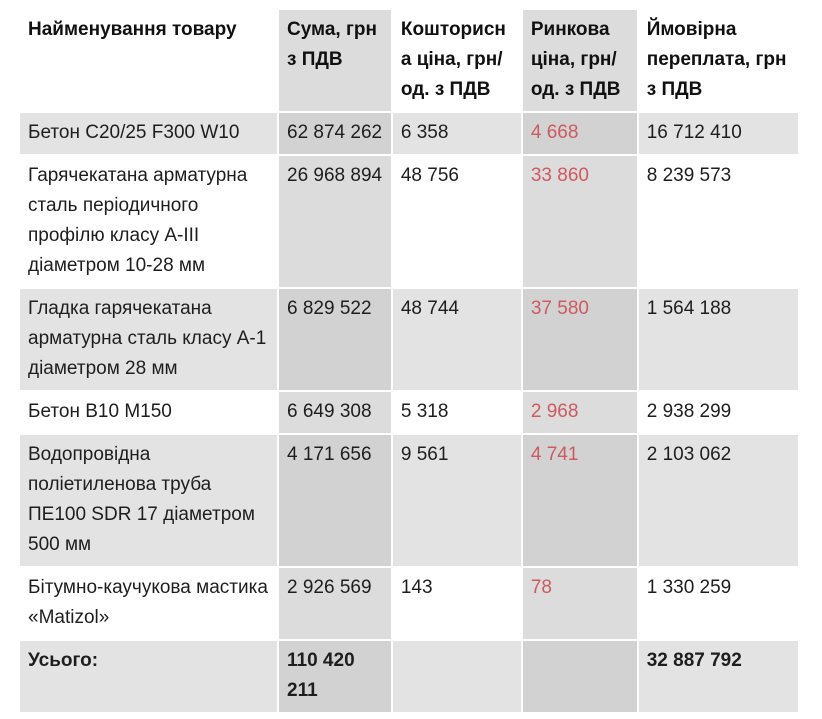 This screenshot has height=719, width=822. Describe the element at coordinates (689, 175) in the screenshot. I see `cell-overpayment: 8 239 573` at that location.